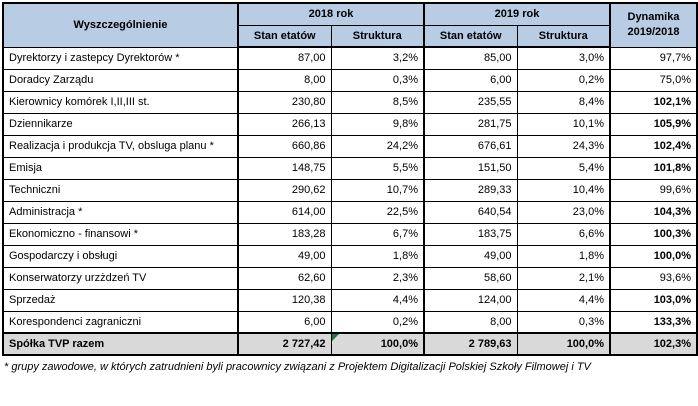 This screenshot has width=698, height=406. What do you see at coordinates (563, 234) in the screenshot?
I see `row-struktura-2019: 6,6%` at bounding box center [563, 234].